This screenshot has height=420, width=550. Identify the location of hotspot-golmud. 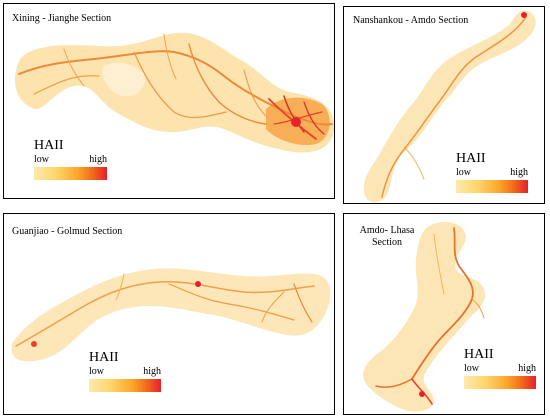
(198, 284).